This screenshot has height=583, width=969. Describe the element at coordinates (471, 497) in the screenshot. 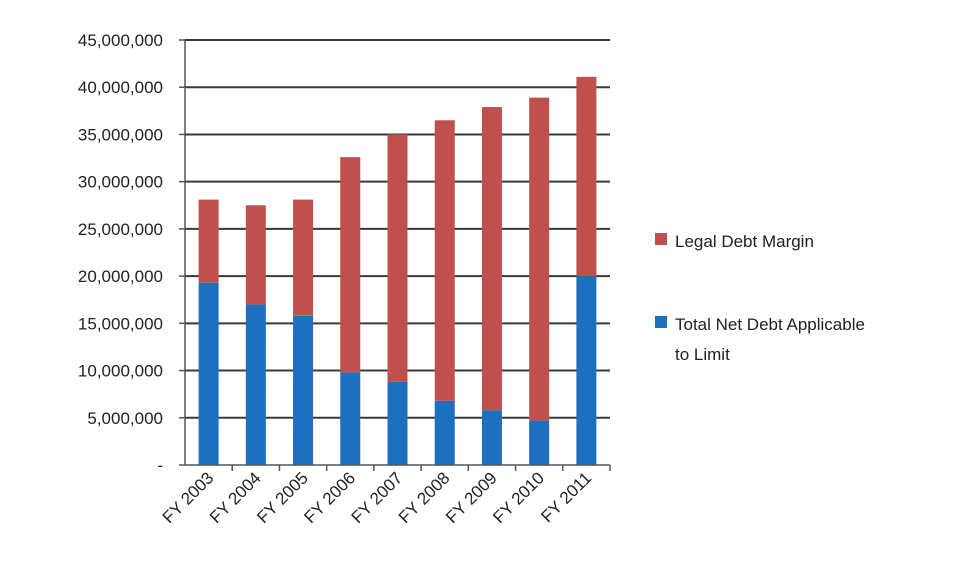

I see `x-tick-label: FY 2009` at that location.